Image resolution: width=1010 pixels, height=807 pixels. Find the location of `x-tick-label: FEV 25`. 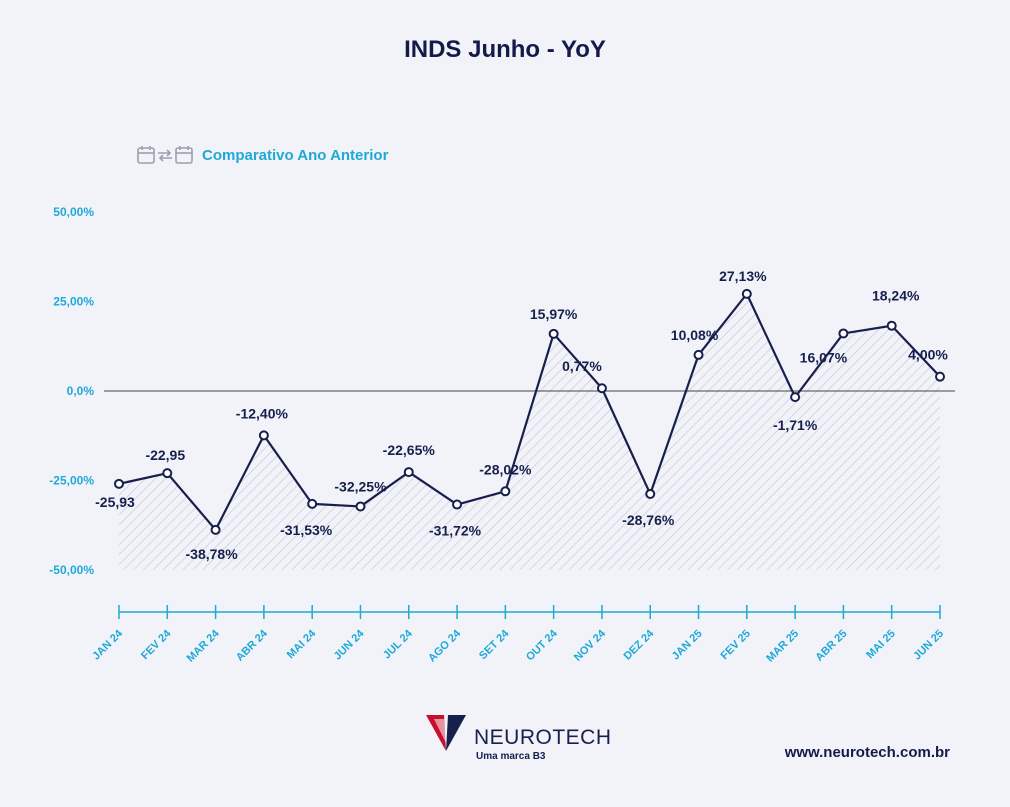

x-tick-label: FEV 25 is located at coordinates (736, 645).